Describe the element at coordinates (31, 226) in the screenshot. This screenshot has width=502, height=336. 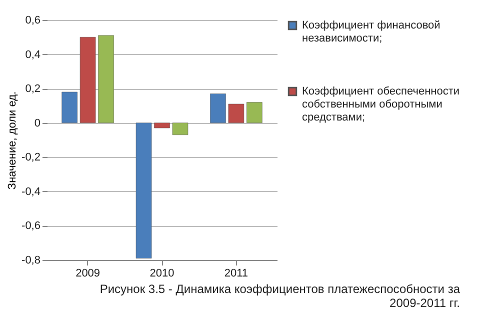
I see `y-tick-label: -0,6` at that location.